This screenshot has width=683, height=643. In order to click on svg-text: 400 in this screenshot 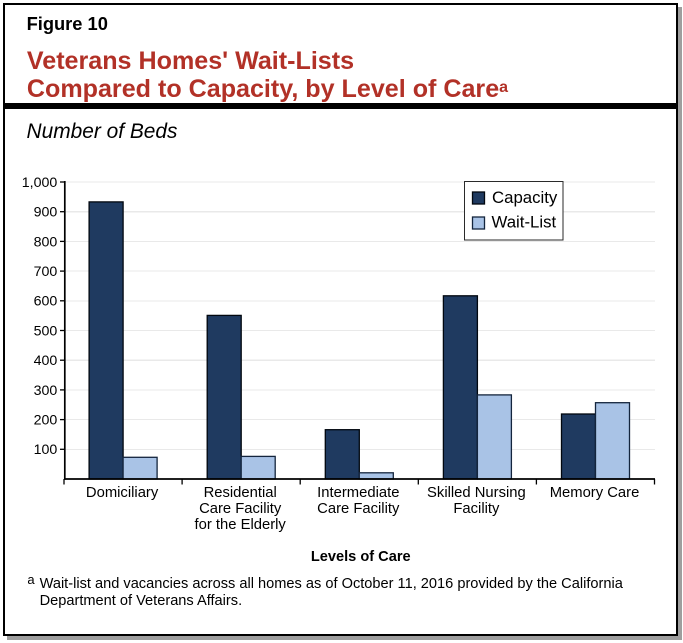, I will do `click(46, 361)`.